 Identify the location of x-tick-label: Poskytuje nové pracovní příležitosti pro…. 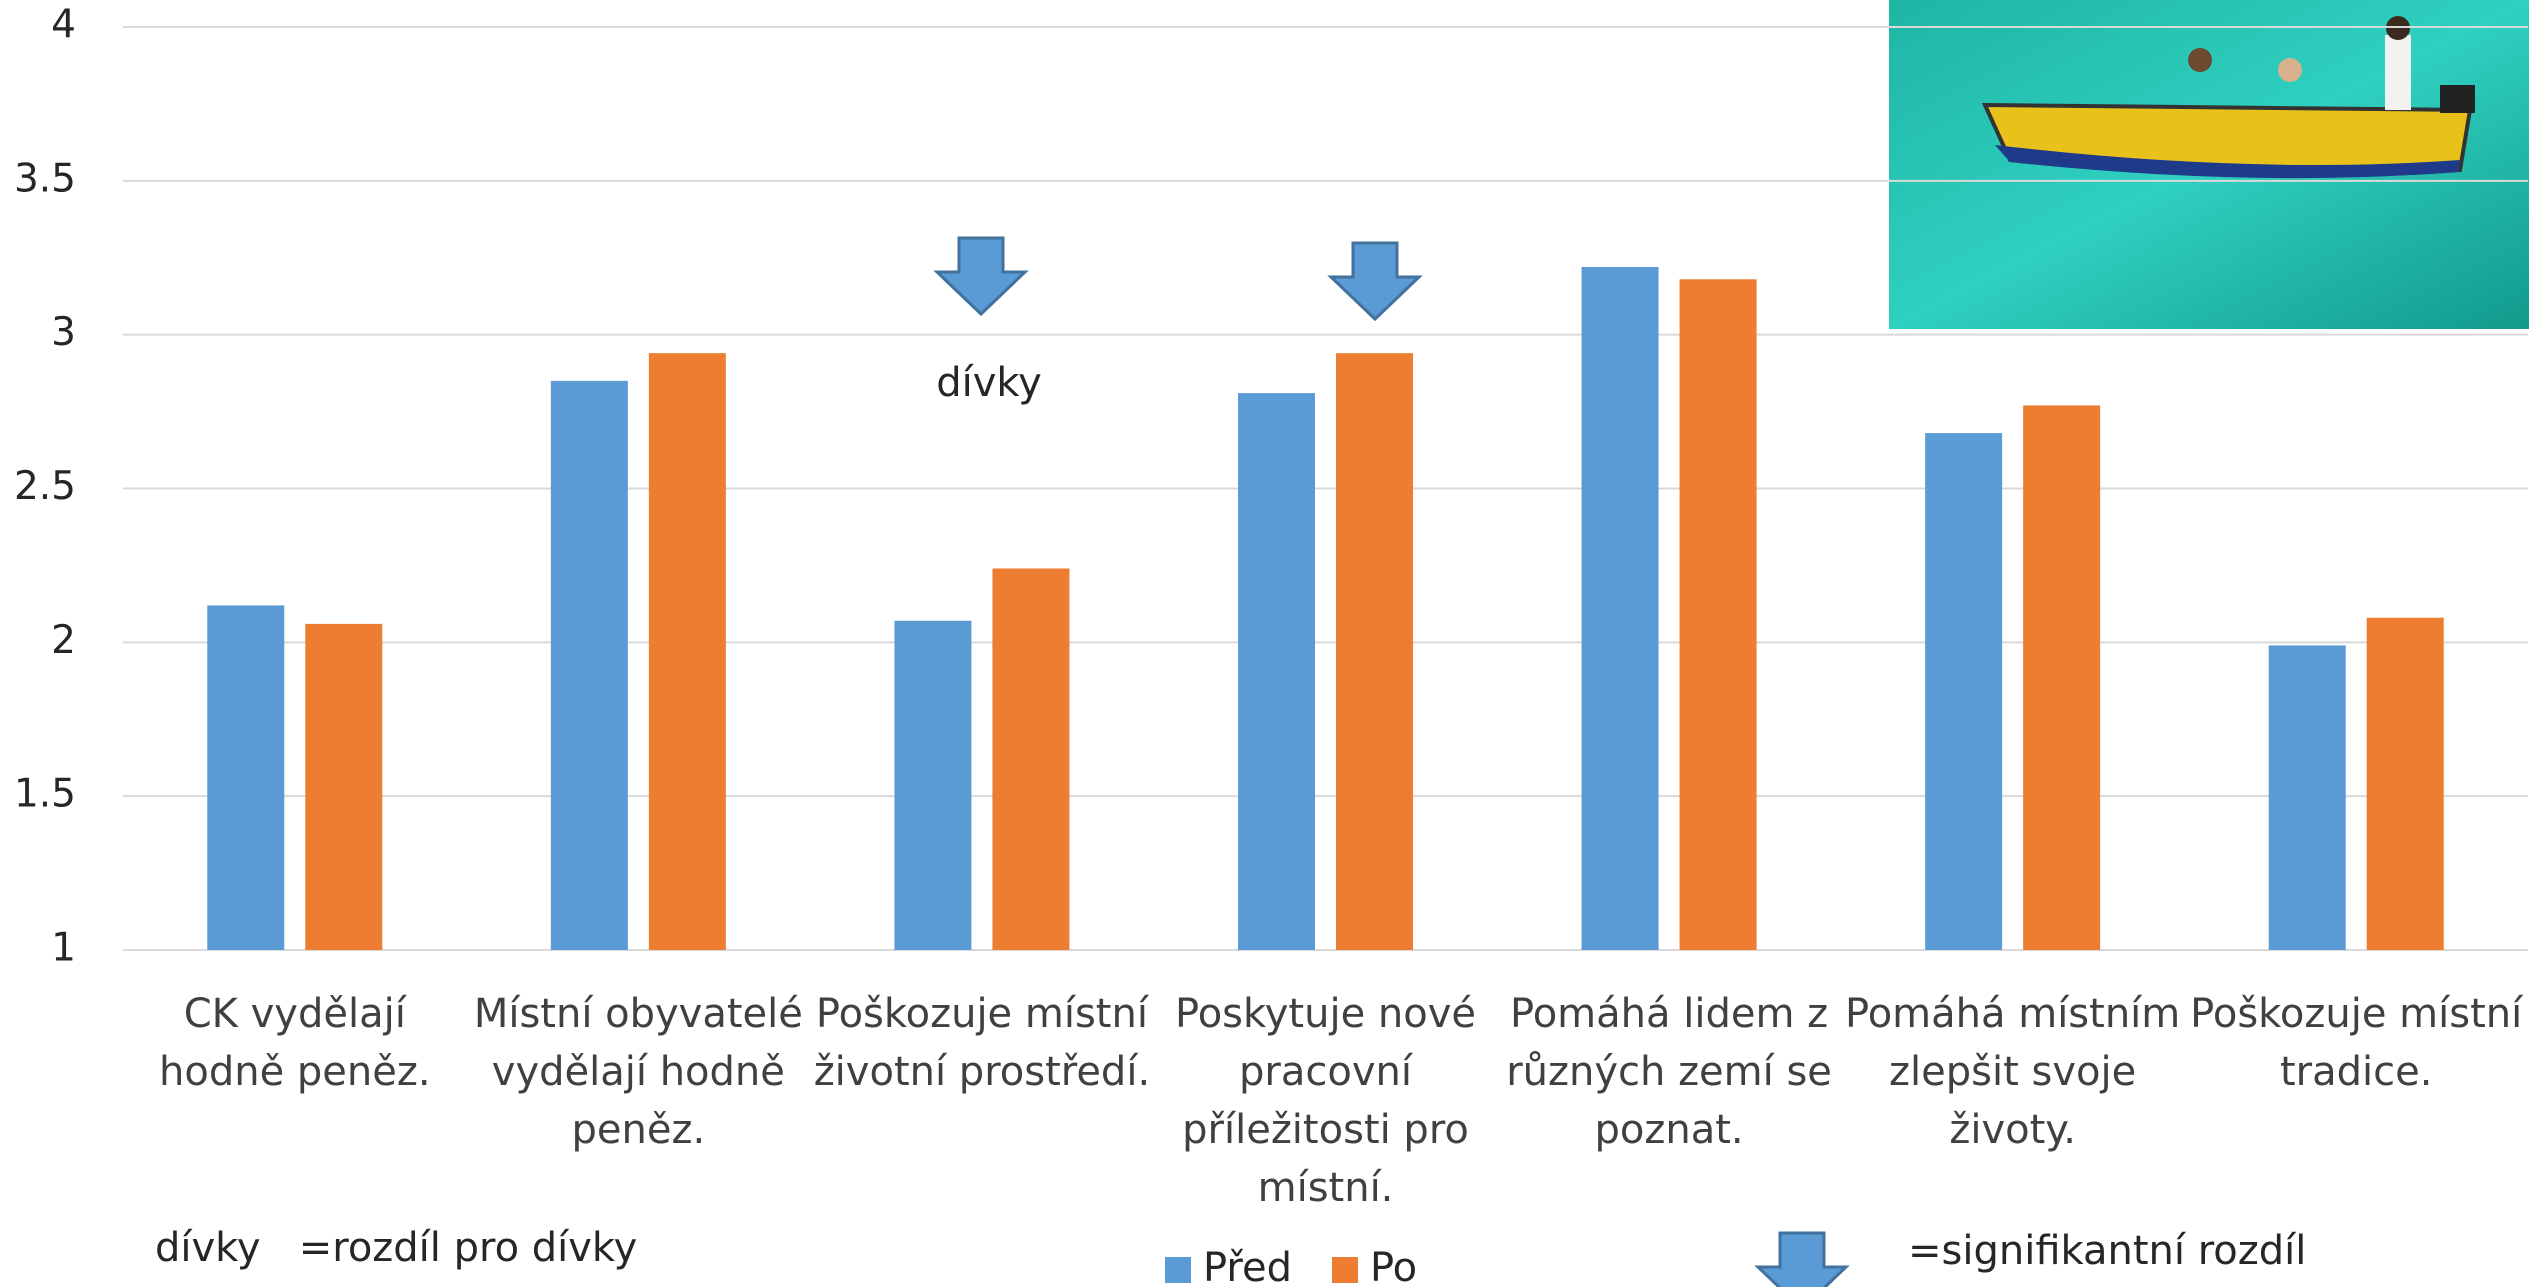
(1325, 1101).